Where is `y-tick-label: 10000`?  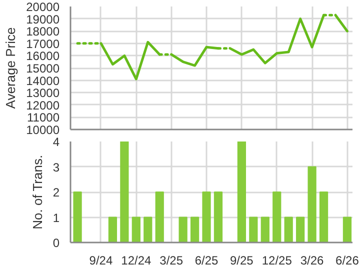 y-tick-label: 10000 is located at coordinates (43, 130).